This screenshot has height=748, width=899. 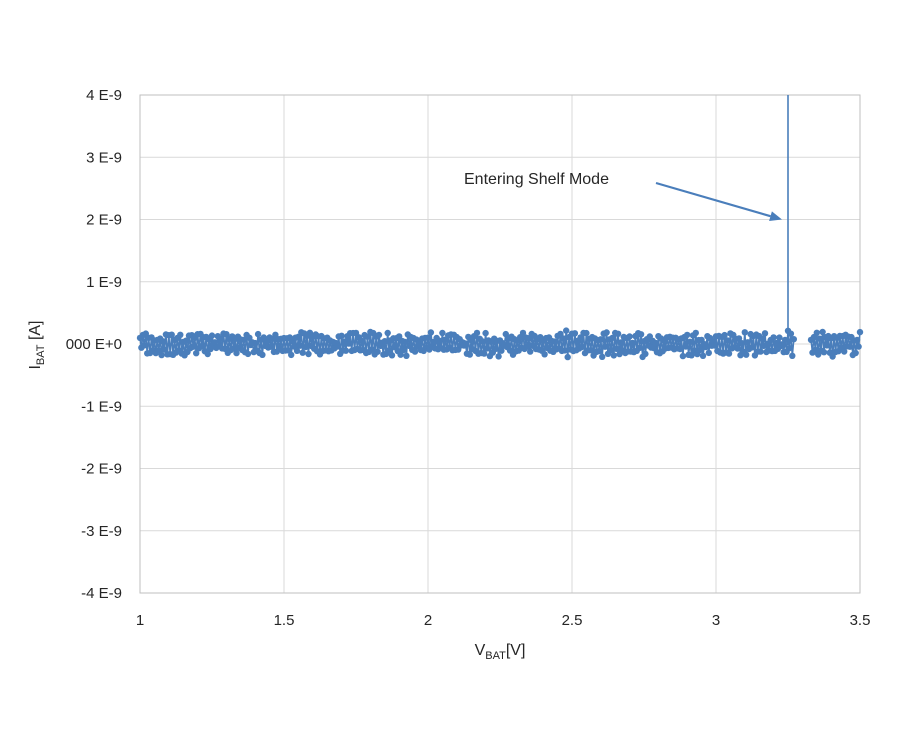 I want to click on y-tick-label: -4 E-9, so click(x=101, y=593).